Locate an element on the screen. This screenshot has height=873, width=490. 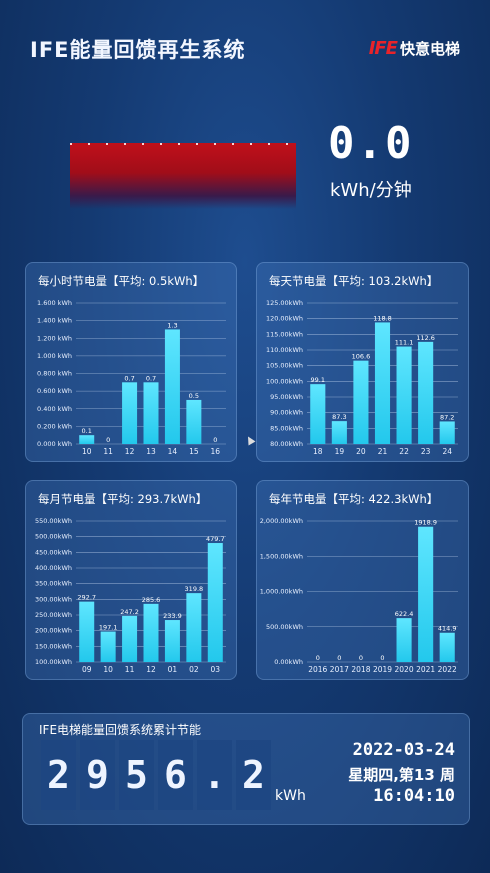
current-energy-unit: kWh/分钟 is located at coordinates (371, 190).